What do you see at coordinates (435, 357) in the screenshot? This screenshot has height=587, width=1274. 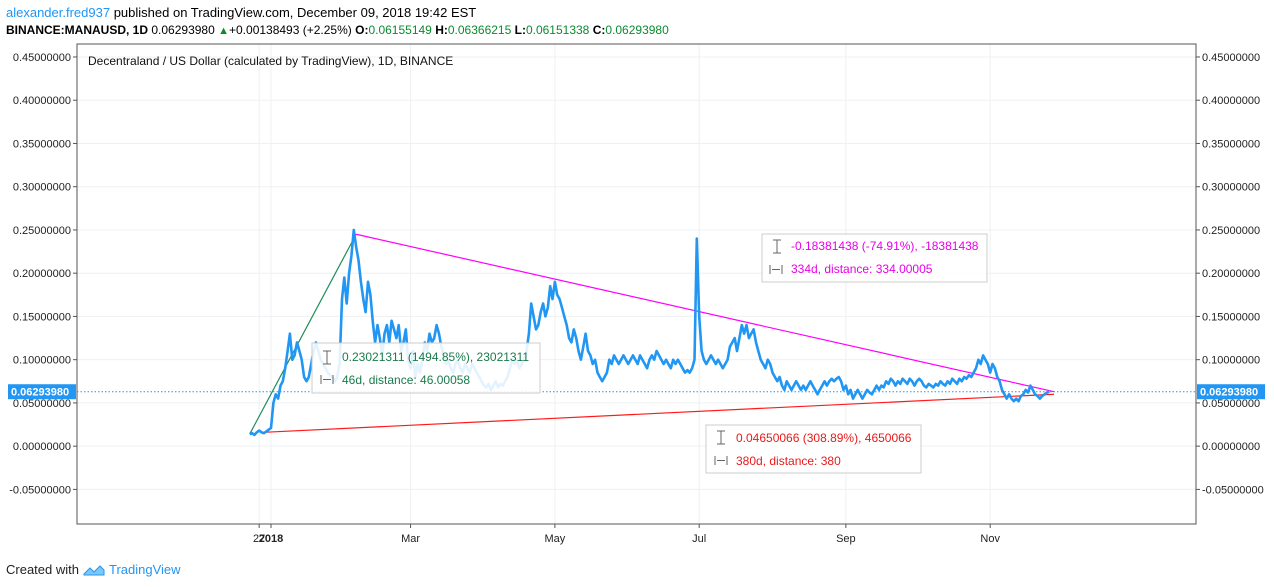 I see `green-price-text: 0.23021311 (1494.85%), 23021311` at bounding box center [435, 357].